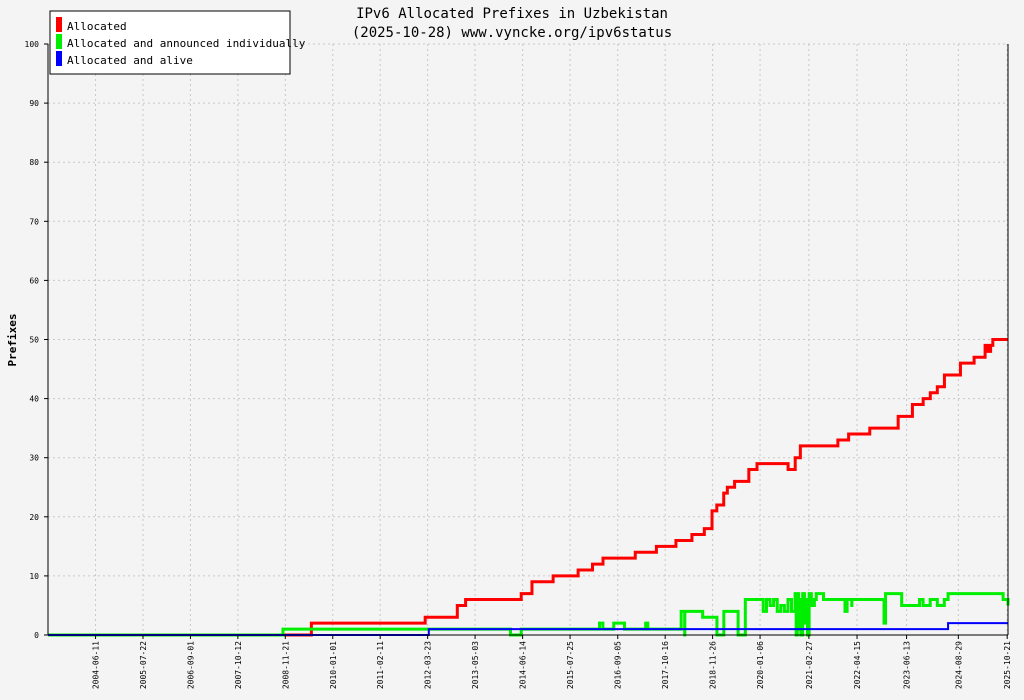 Image resolution: width=1024 pixels, height=700 pixels. What do you see at coordinates (380, 665) in the screenshot?
I see `x-tick-label: 2011-02-11` at bounding box center [380, 665].